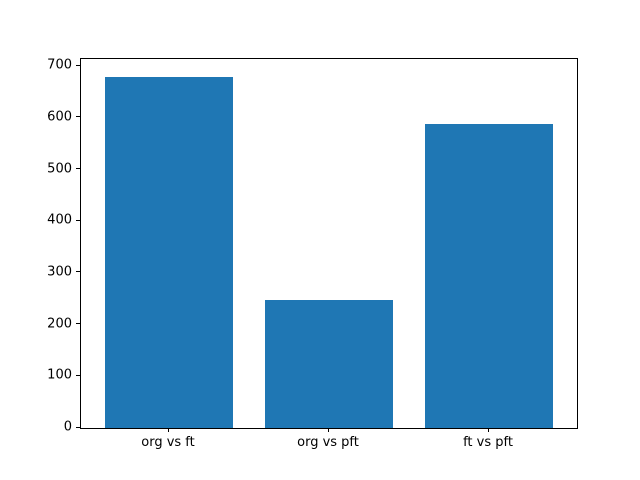 The width and height of the screenshot is (640, 480). What do you see at coordinates (489, 276) in the screenshot?
I see `bar-ft-vs-pft` at bounding box center [489, 276].